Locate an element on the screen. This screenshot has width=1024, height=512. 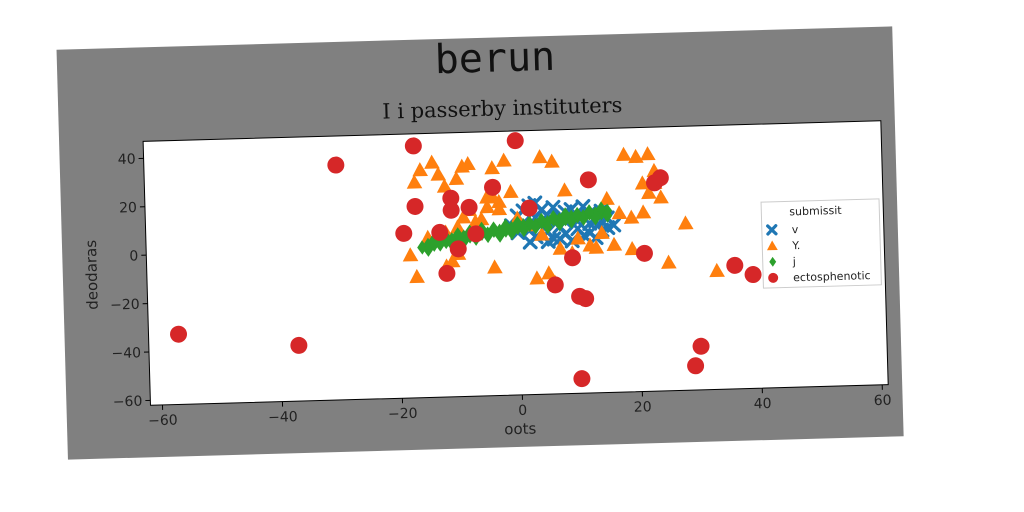
x-tick-label: −60 is located at coordinates (163, 421).